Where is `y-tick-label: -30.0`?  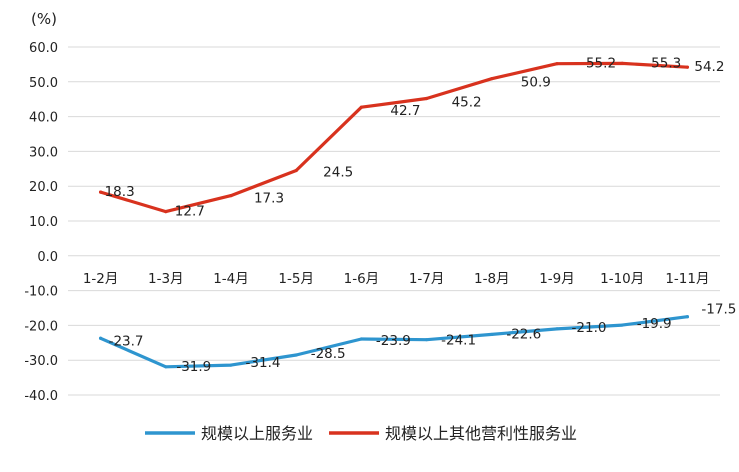
y-tick-label: -30.0 is located at coordinates (41, 361).